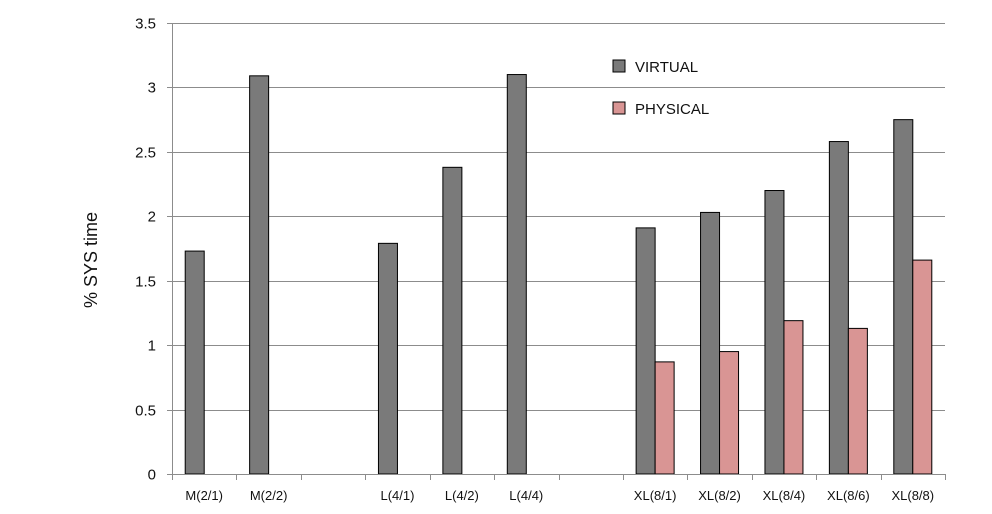 The height and width of the screenshot is (514, 992). Describe the element at coordinates (912, 495) in the screenshot. I see `x-tick-label: XL(8/8)` at that location.